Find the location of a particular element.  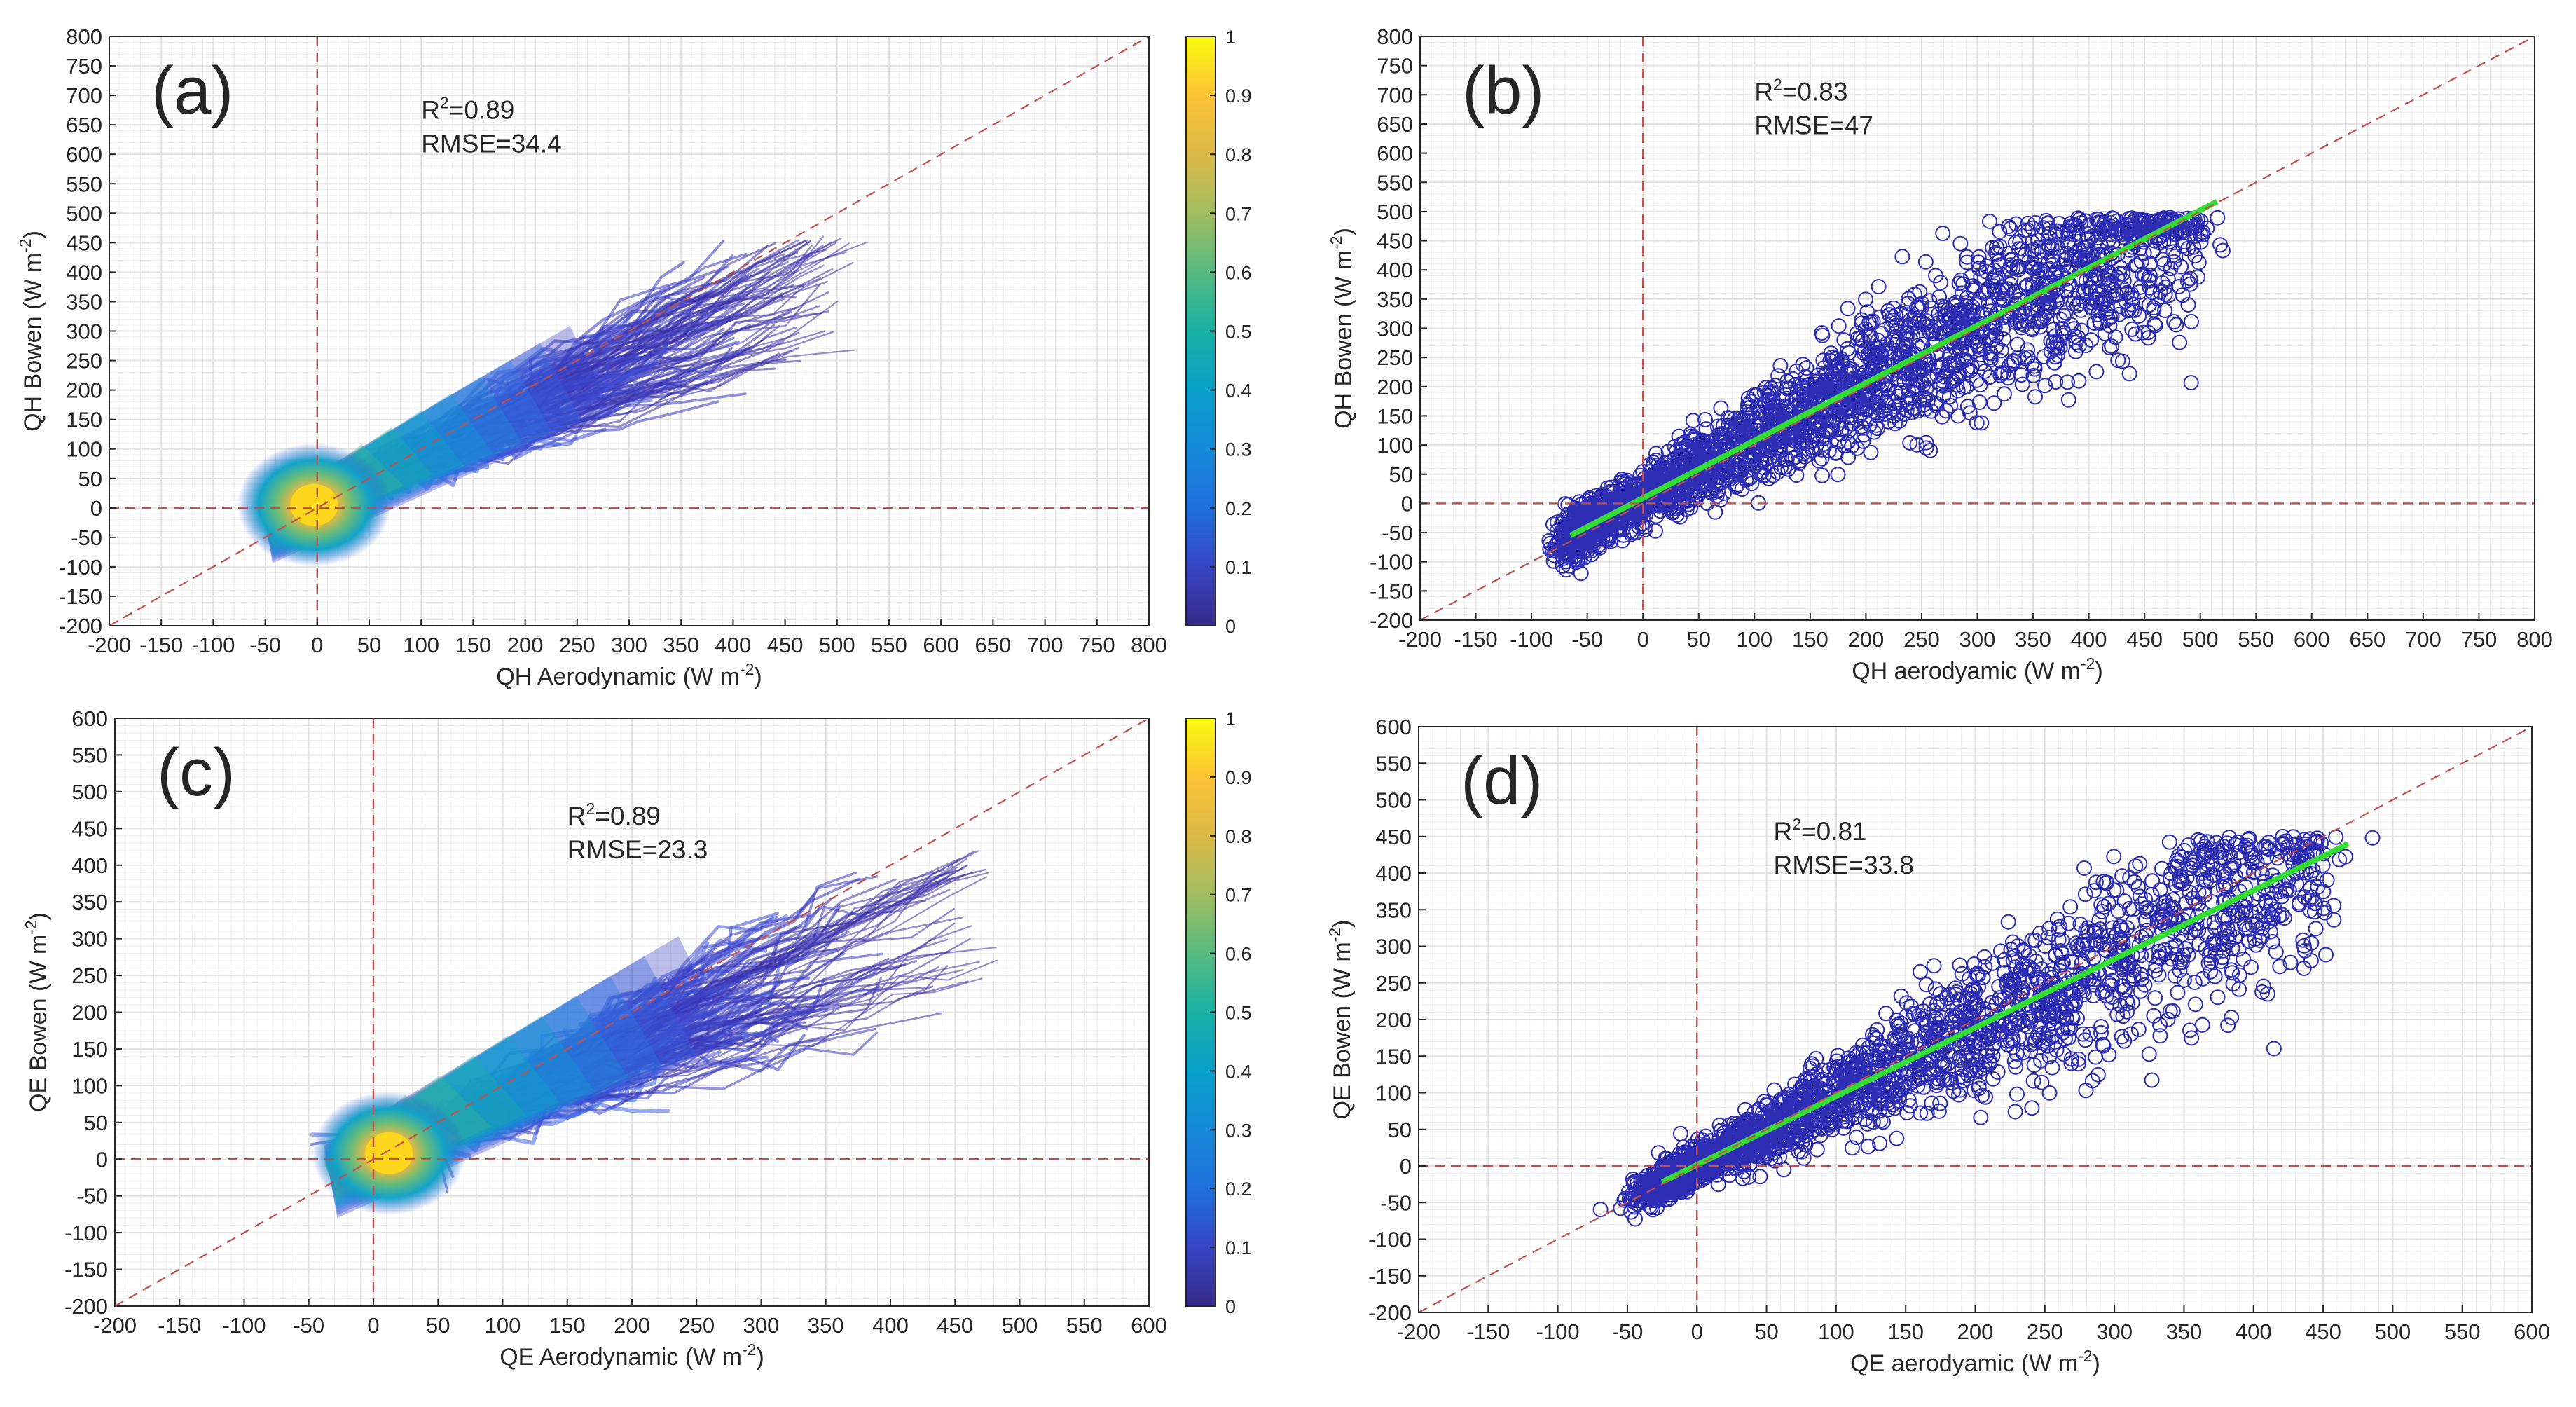

y-tick-label: 300 is located at coordinates (84, 332).